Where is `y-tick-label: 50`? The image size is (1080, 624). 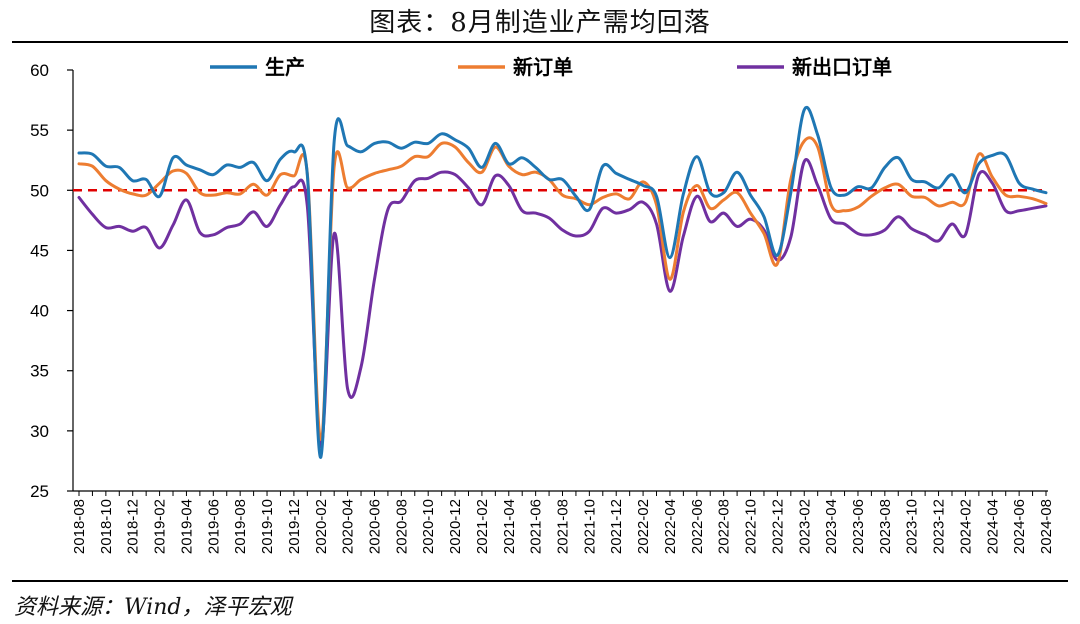
y-tick-label: 50 is located at coordinates (39, 190).